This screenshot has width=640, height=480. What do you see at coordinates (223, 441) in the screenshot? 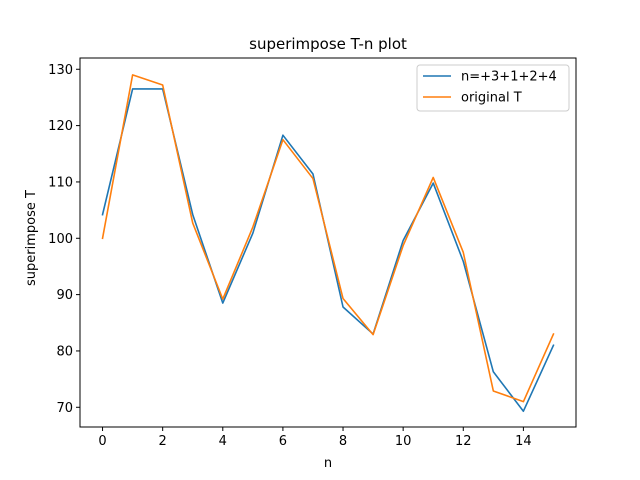
I see `x-tick-label: 4` at bounding box center [223, 441].